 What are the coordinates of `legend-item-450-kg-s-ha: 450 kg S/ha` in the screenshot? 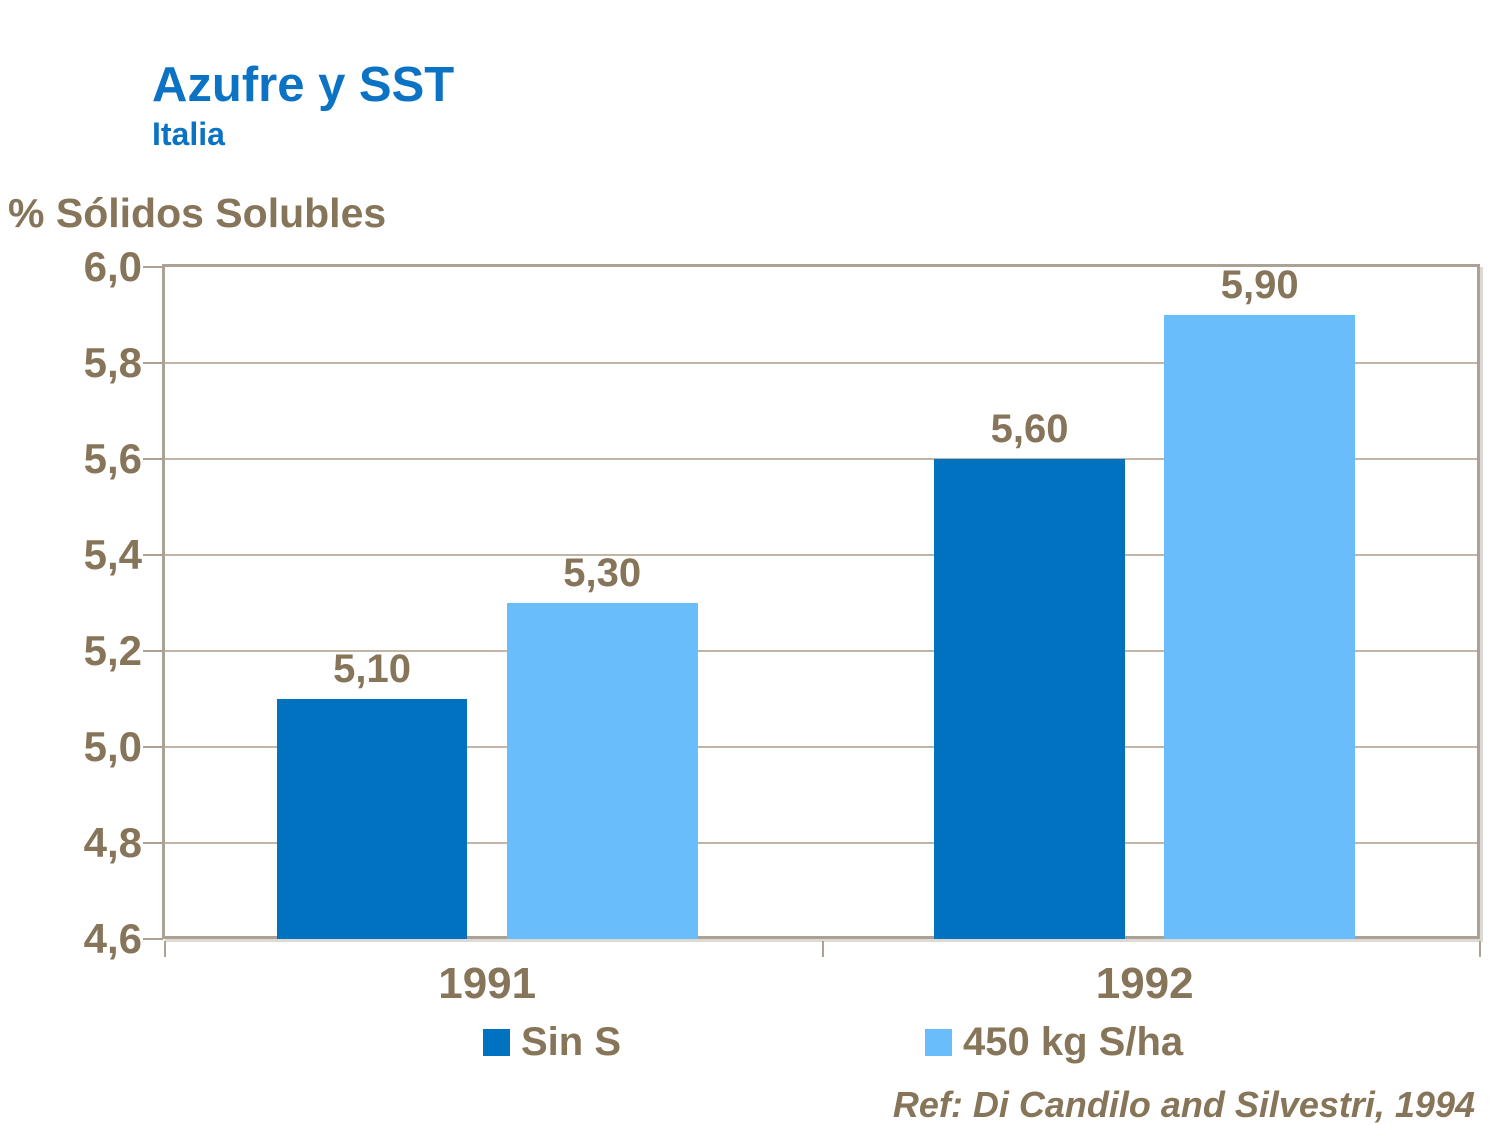 It's located at (1054, 1042).